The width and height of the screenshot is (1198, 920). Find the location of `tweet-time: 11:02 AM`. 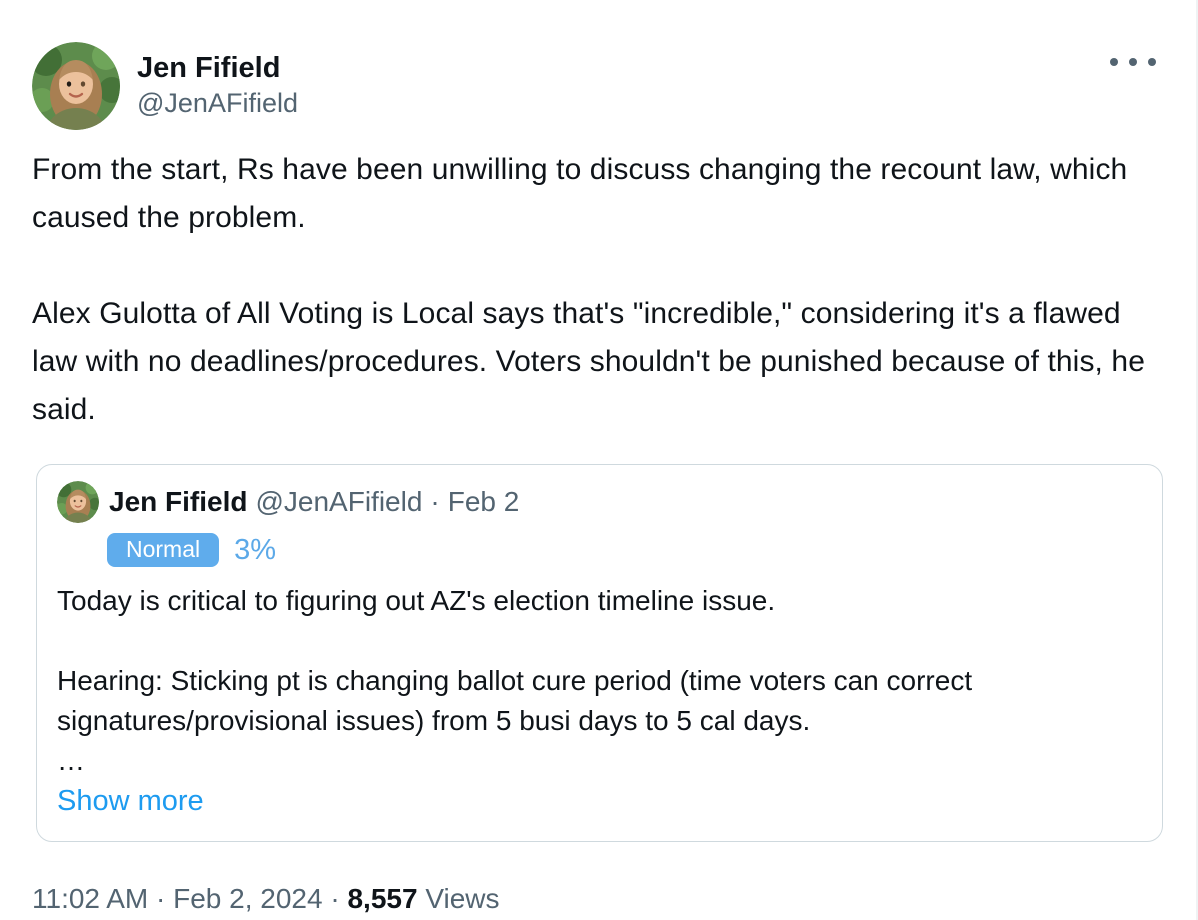

tweet-time: 11:02 AM is located at coordinates (90, 898).